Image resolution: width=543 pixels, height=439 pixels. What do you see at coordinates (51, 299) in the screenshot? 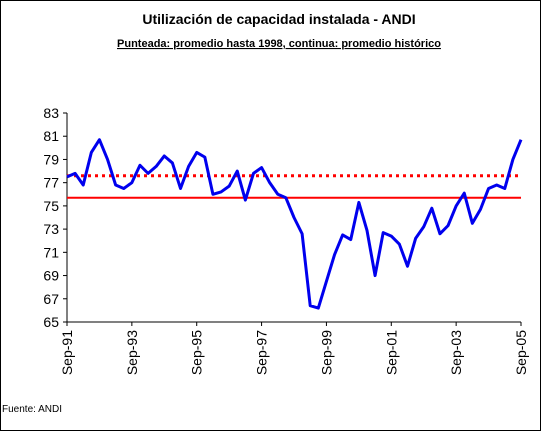
I see `y-tick-label: 67` at bounding box center [51, 299].